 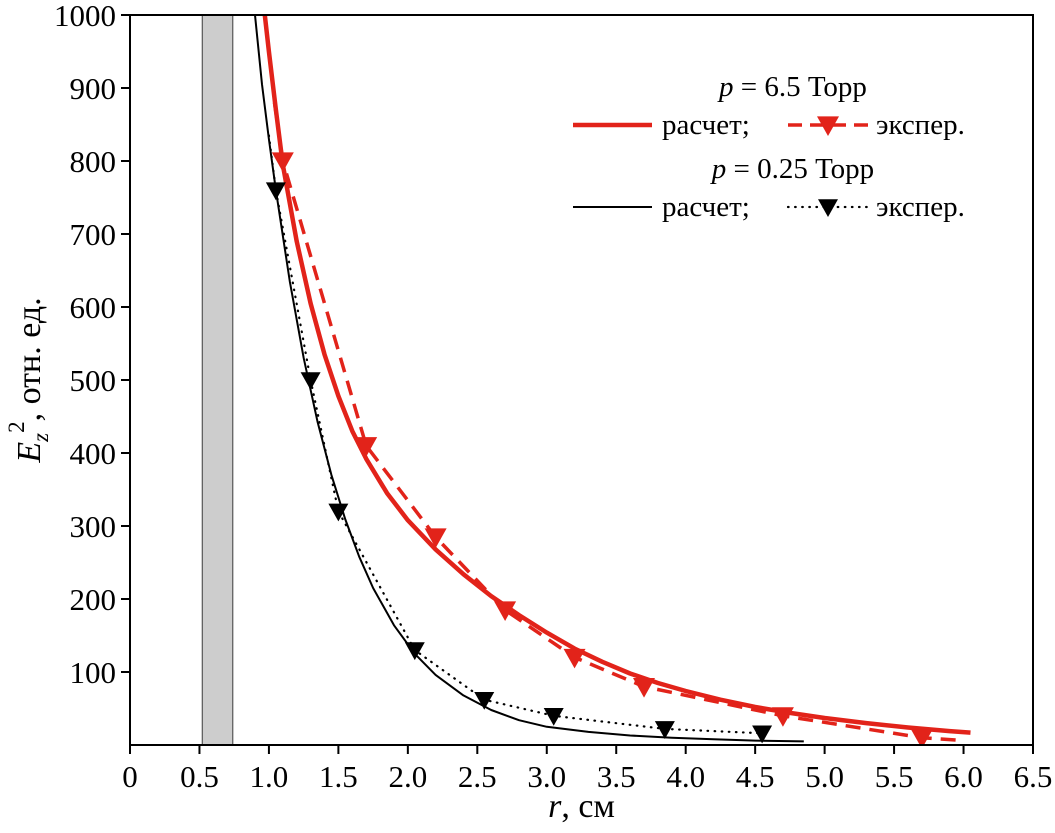 I want to click on x-tick-label: 3.5, so click(x=616, y=776).